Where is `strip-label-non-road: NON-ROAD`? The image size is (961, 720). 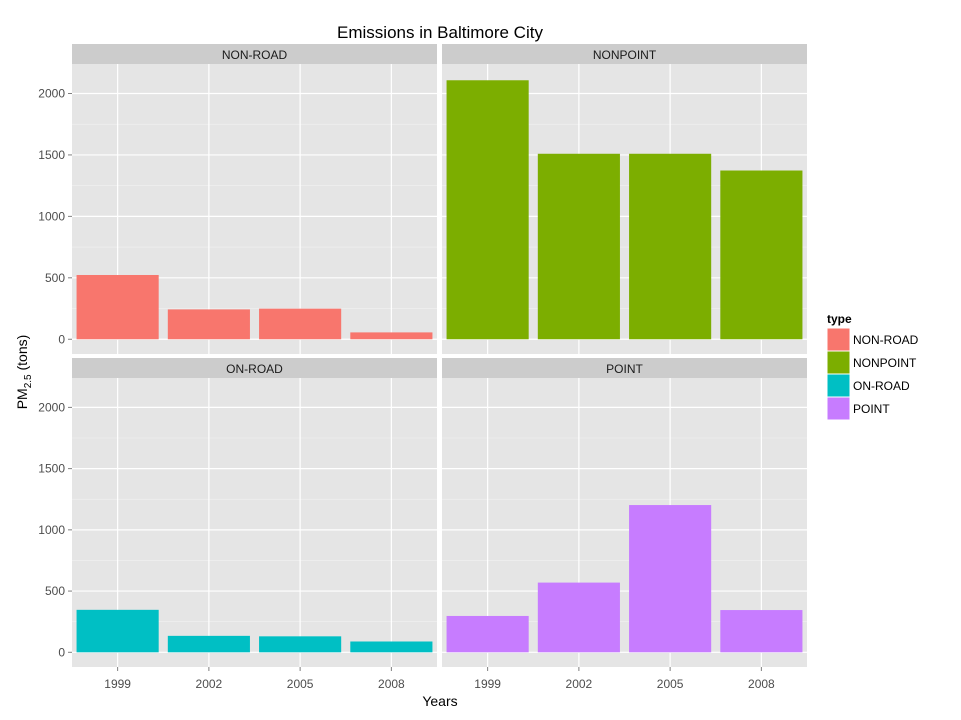 strip-label-non-road: NON-ROAD is located at coordinates (255, 55).